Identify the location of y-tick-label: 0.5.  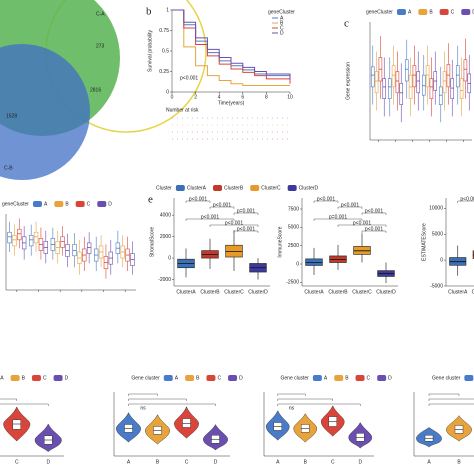
(165, 51).